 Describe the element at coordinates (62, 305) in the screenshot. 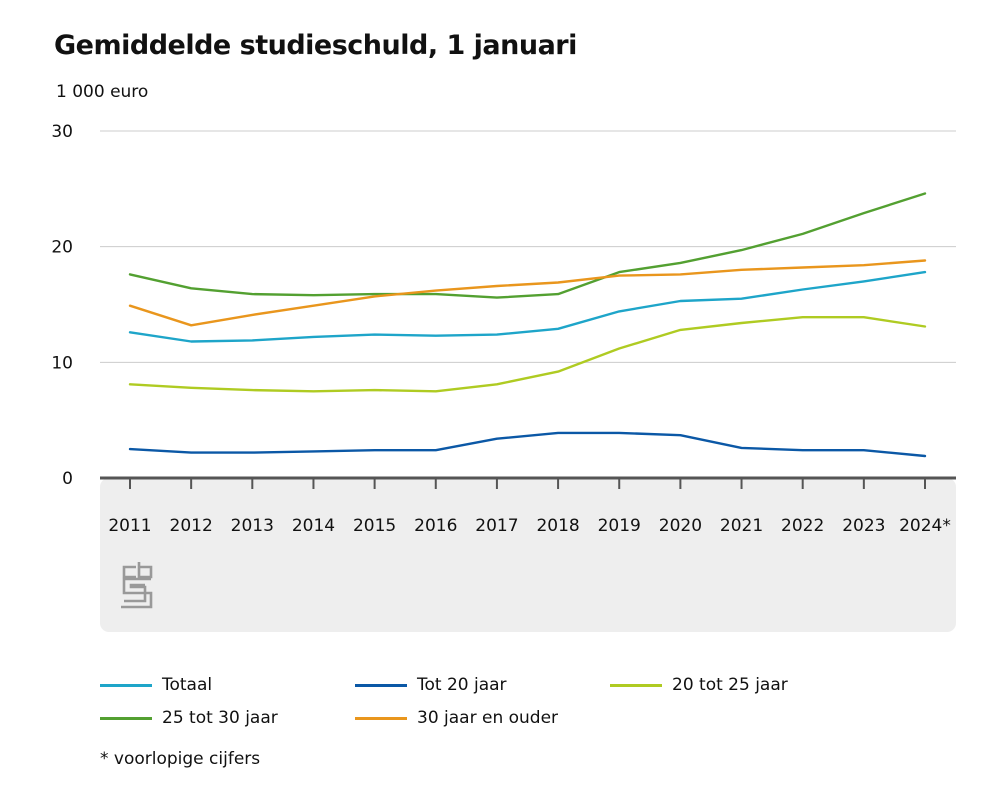

I see `y-tick-labels: 0 10 20 30` at that location.